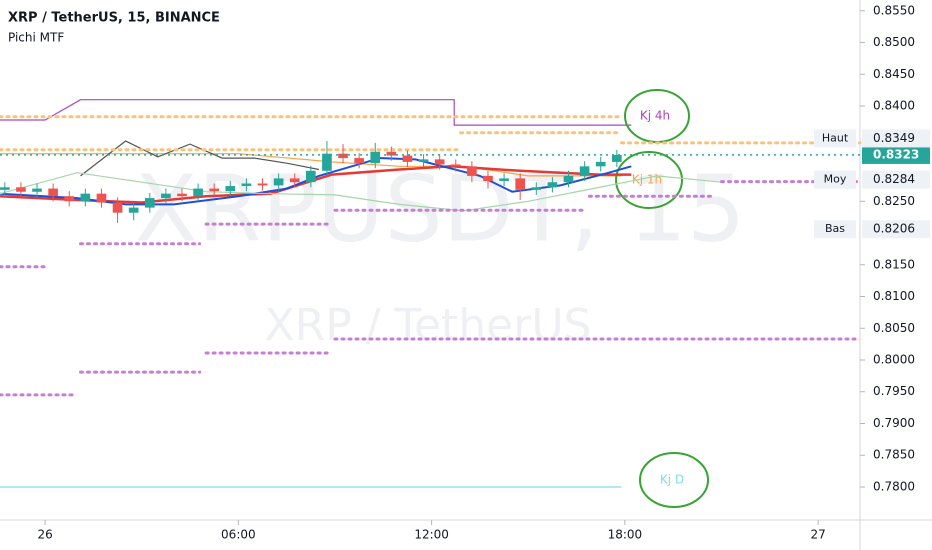  I want to click on last-price-box, so click(896, 154).